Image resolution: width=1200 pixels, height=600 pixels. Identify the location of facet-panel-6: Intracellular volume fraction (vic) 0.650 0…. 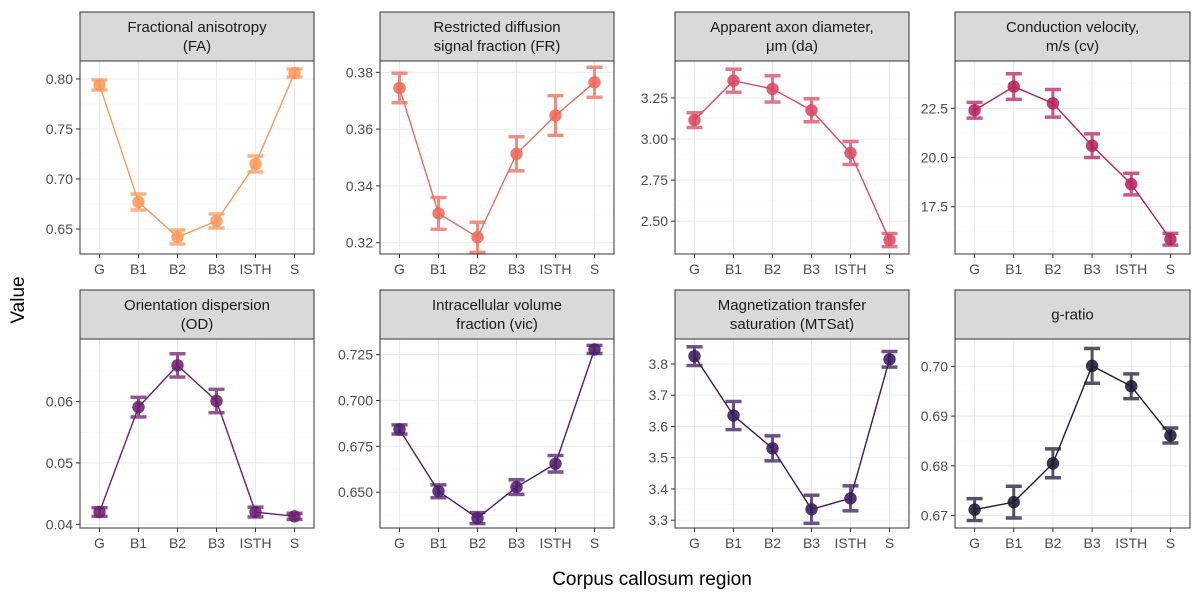
(476, 420).